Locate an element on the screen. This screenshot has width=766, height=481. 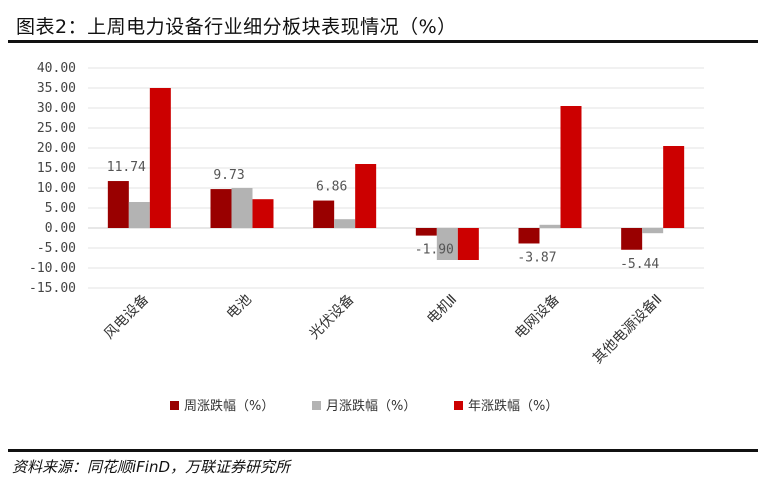
legend-label: 年涨跌幅（%） is located at coordinates (513, 406).